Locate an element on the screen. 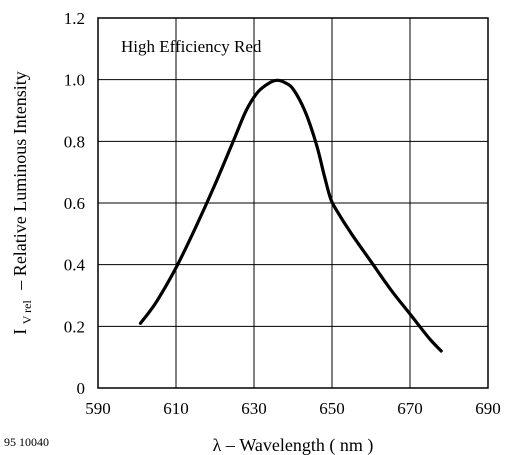 Image resolution: width=529 pixels, height=455 pixels. y-tick-label: 0.4 is located at coordinates (75, 265).